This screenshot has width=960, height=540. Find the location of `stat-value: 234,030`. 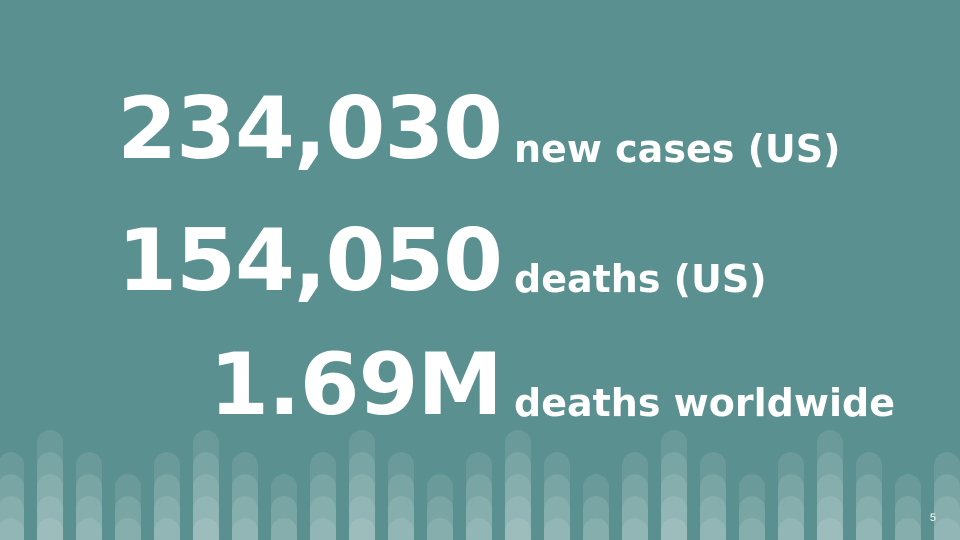

stat-value: 234,030 is located at coordinates (310, 129).